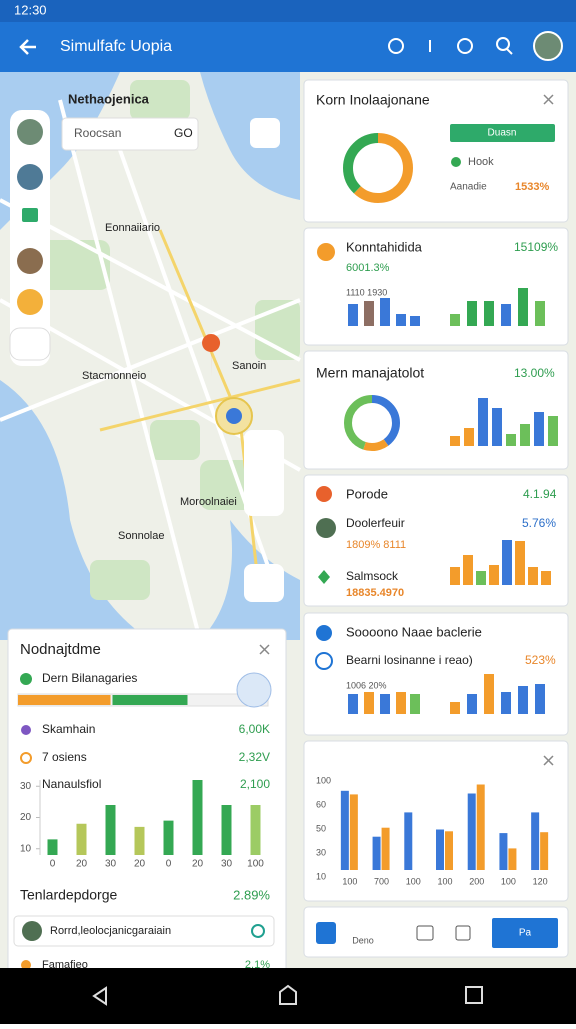  What do you see at coordinates (30, 217) in the screenshot?
I see `avatars` at bounding box center [30, 217].